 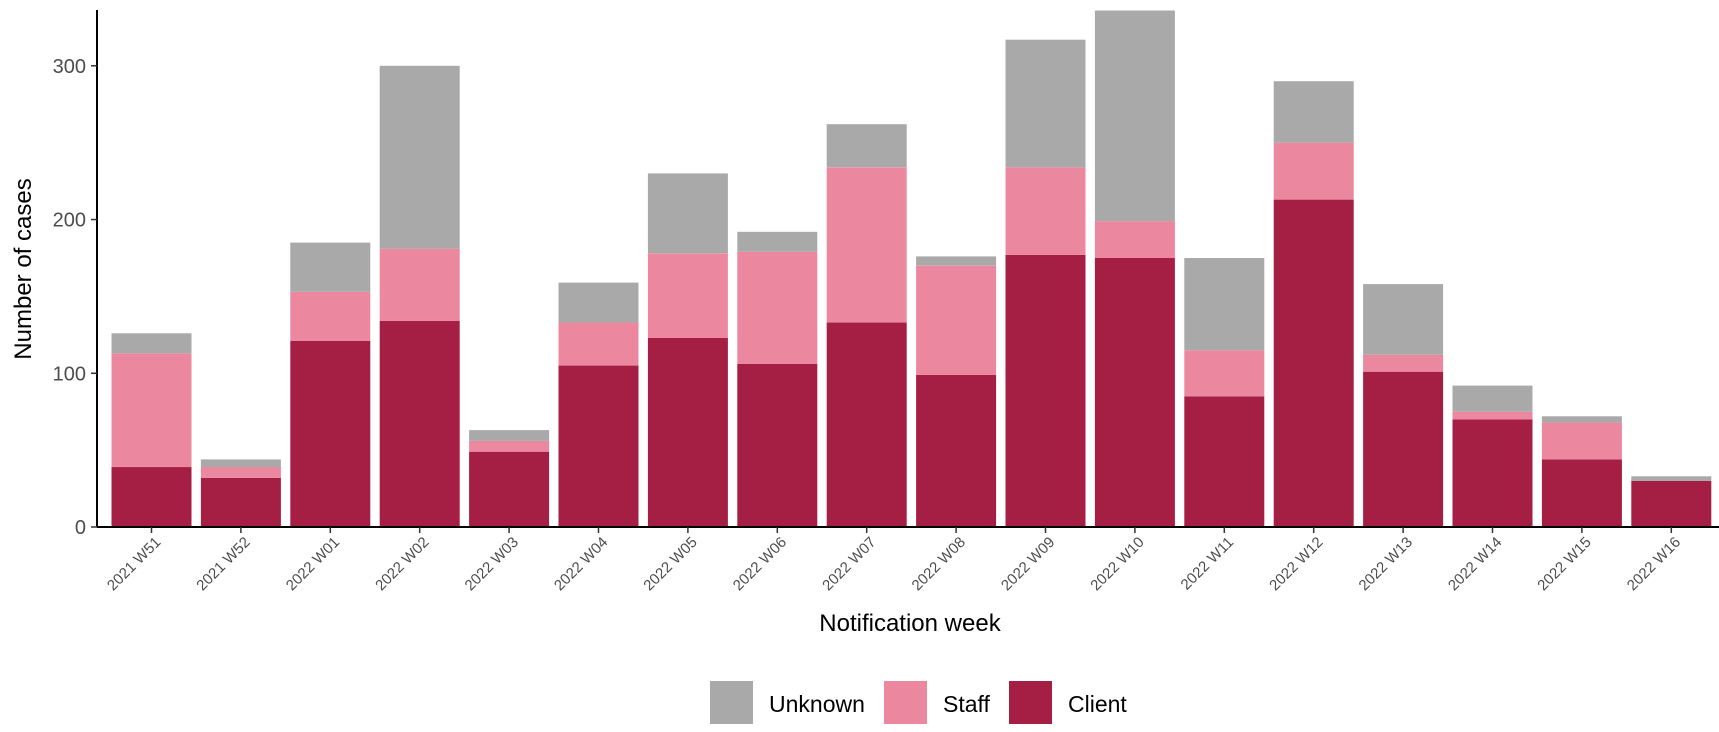 I want to click on x-tick-label: 2022 W03, so click(x=492, y=564).